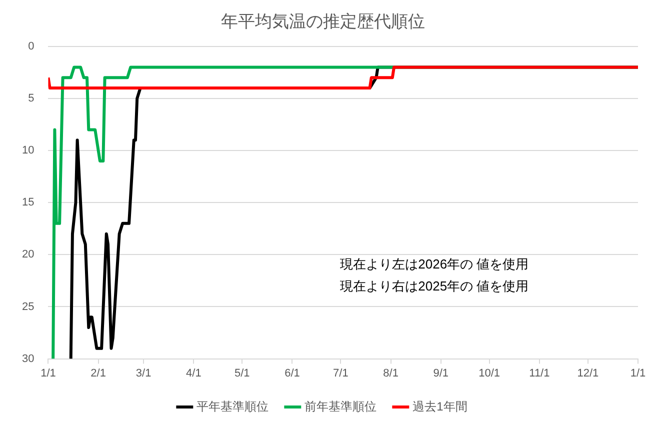 The height and width of the screenshot is (427, 654). Describe the element at coordinates (98, 373) in the screenshot. I see `x-tick-label: 2/1` at that location.